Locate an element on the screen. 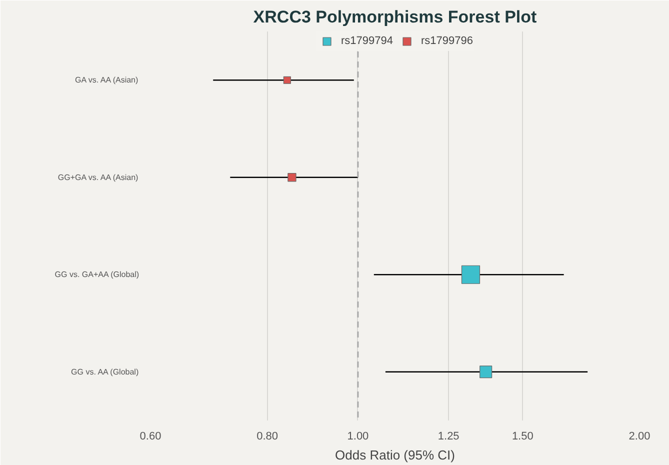 The height and width of the screenshot is (465, 669). legend-label: rs1799796 is located at coordinates (447, 41).